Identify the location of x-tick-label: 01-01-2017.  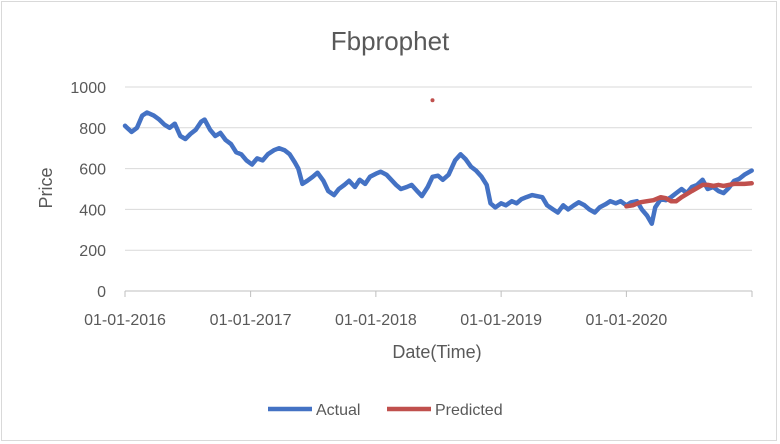
(251, 320).